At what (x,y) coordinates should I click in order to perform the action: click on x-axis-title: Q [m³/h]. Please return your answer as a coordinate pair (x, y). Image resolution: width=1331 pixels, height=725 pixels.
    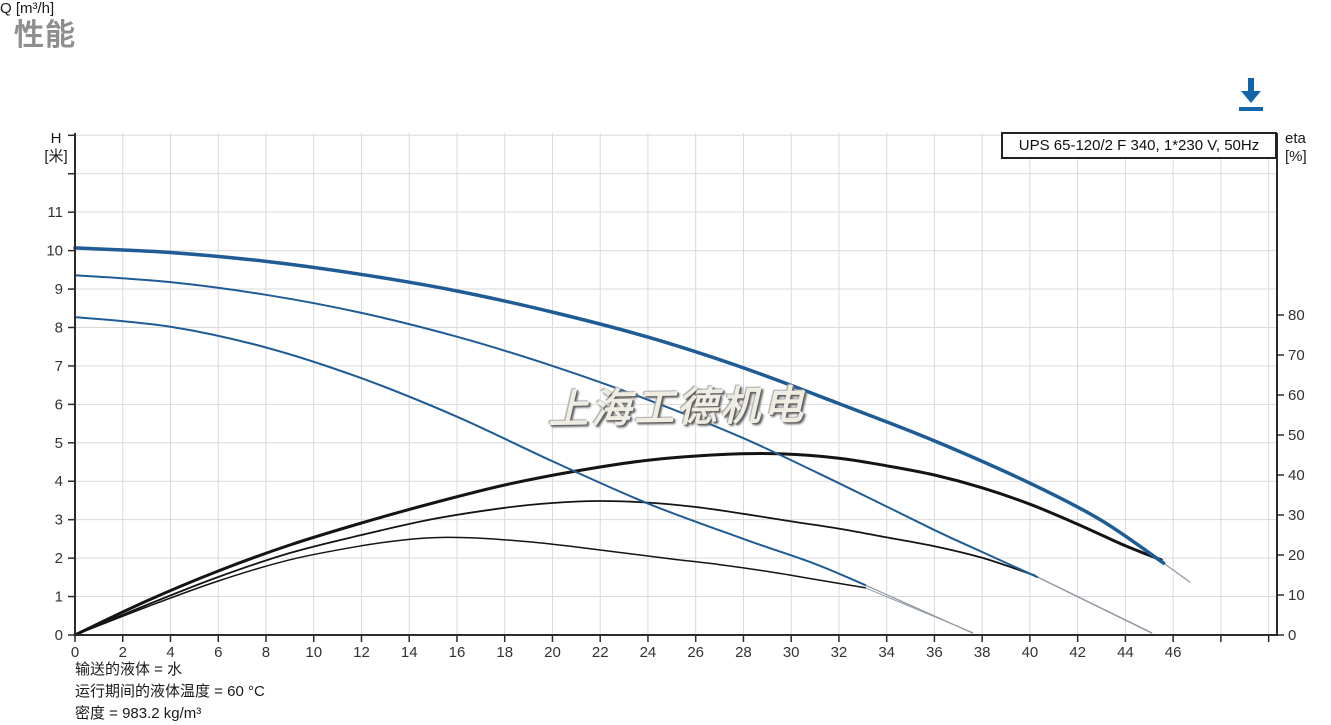
    Looking at the image, I should click on (27, 8).